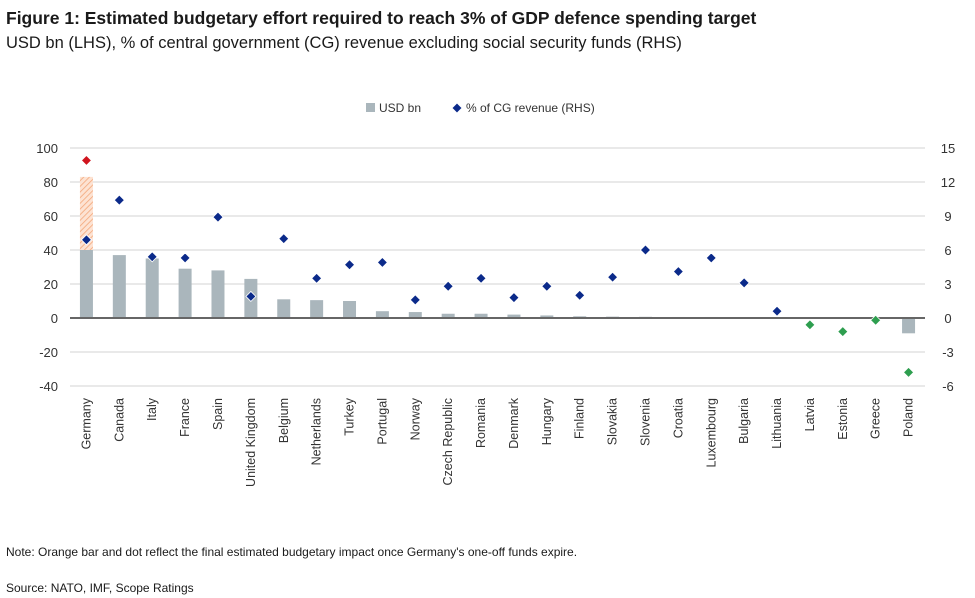 The width and height of the screenshot is (975, 598). I want to click on category-label: Luxembourg, so click(711, 433).